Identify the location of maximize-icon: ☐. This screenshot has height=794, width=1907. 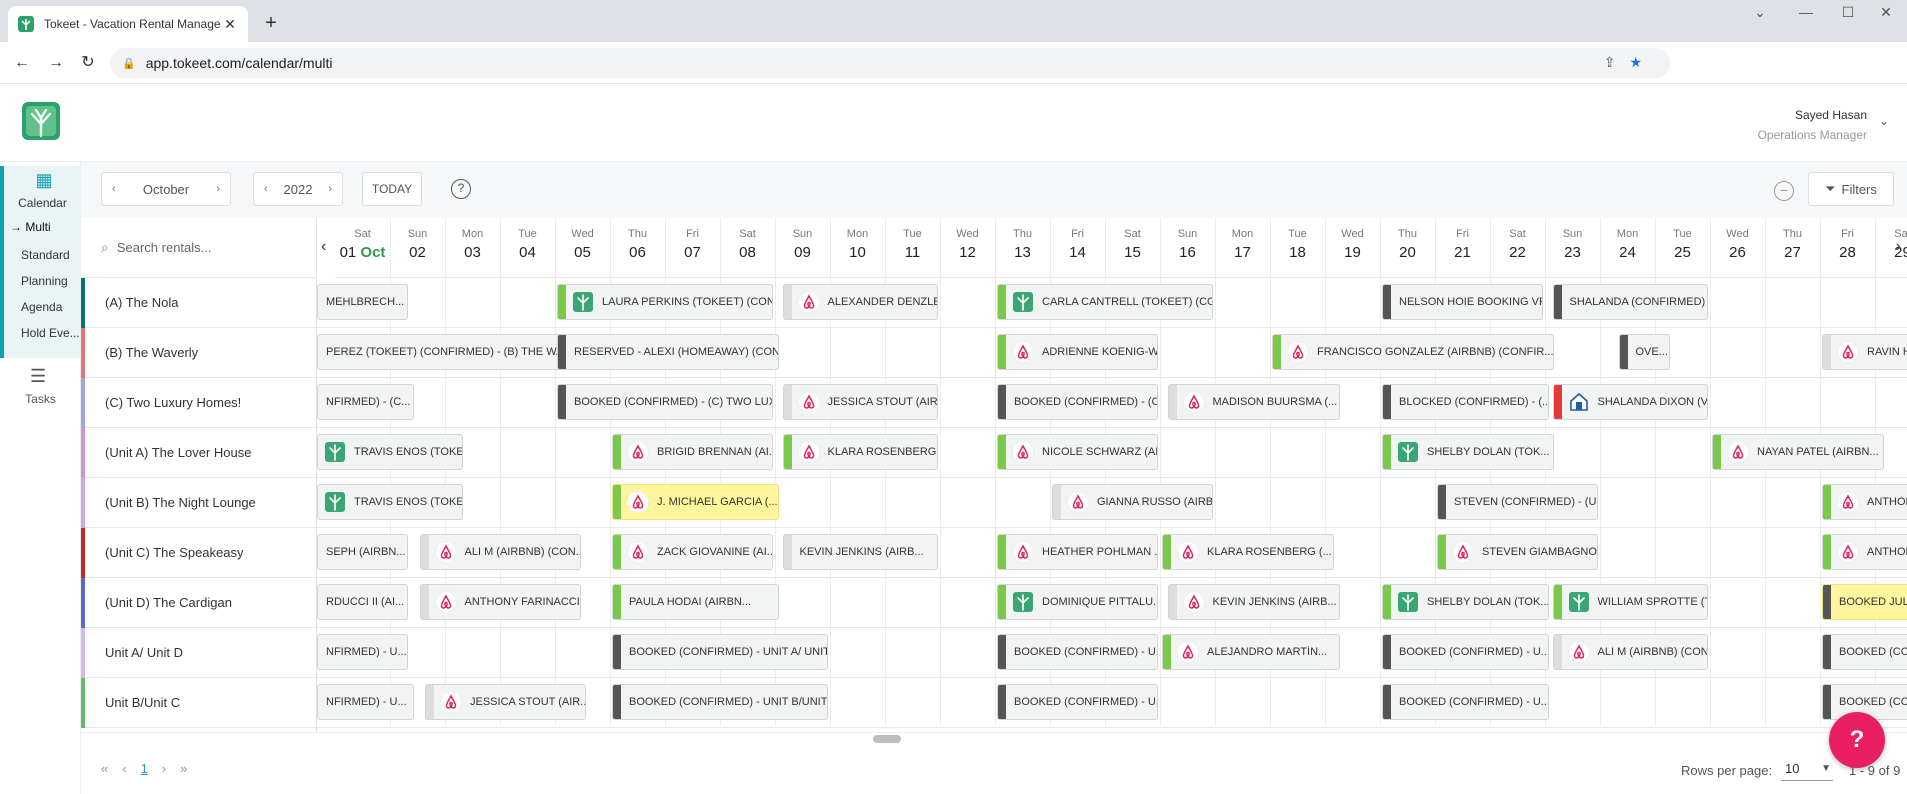
(1848, 12).